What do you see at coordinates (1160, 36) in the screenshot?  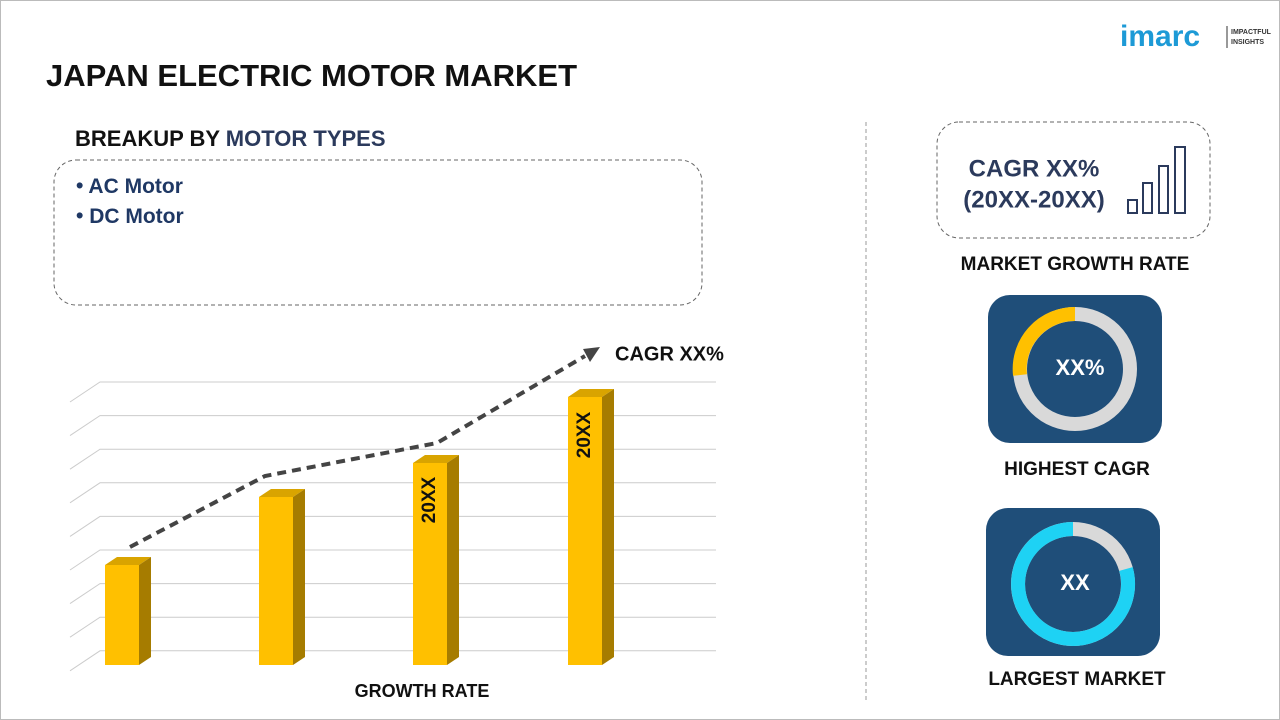 I see `logo-name: imarc` at bounding box center [1160, 36].